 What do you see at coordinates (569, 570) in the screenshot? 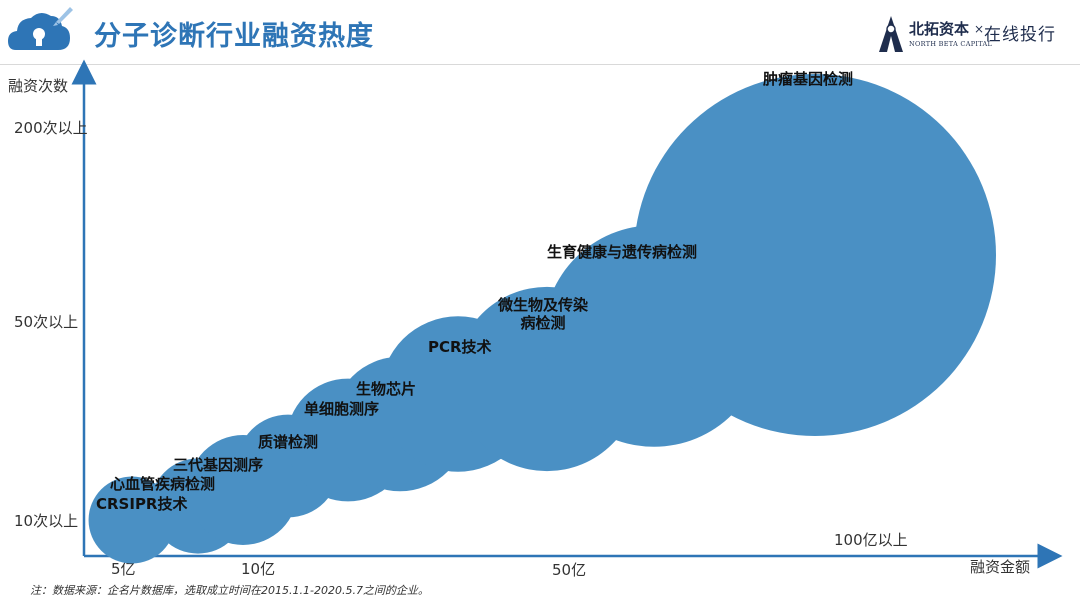
I see `x-tick-label: 50亿` at bounding box center [569, 570].